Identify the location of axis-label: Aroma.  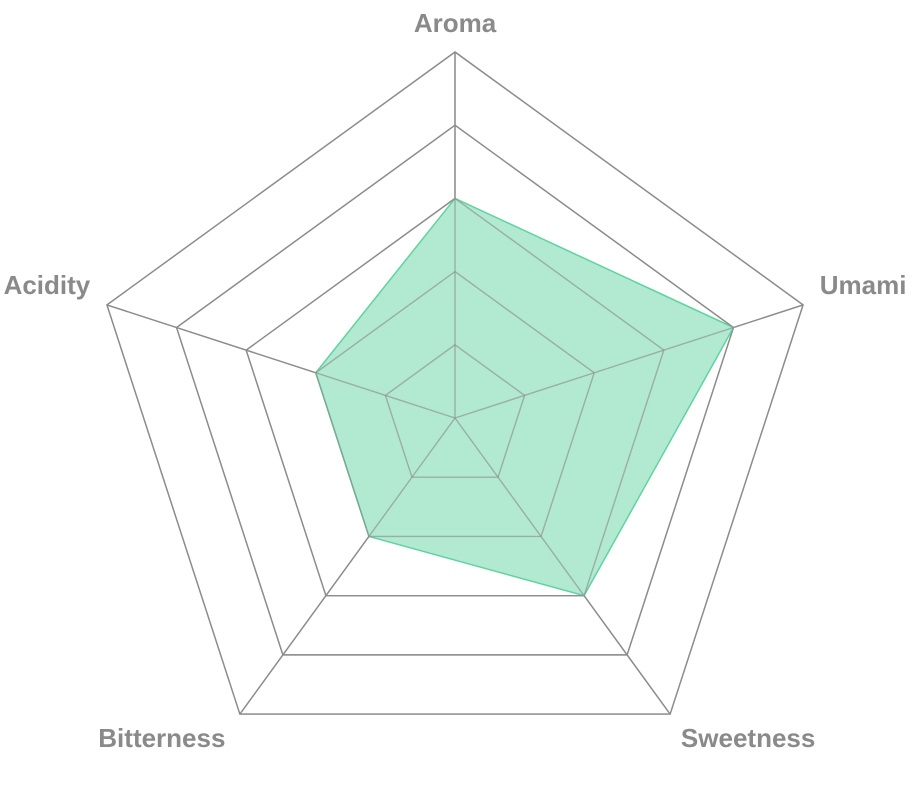
(455, 23).